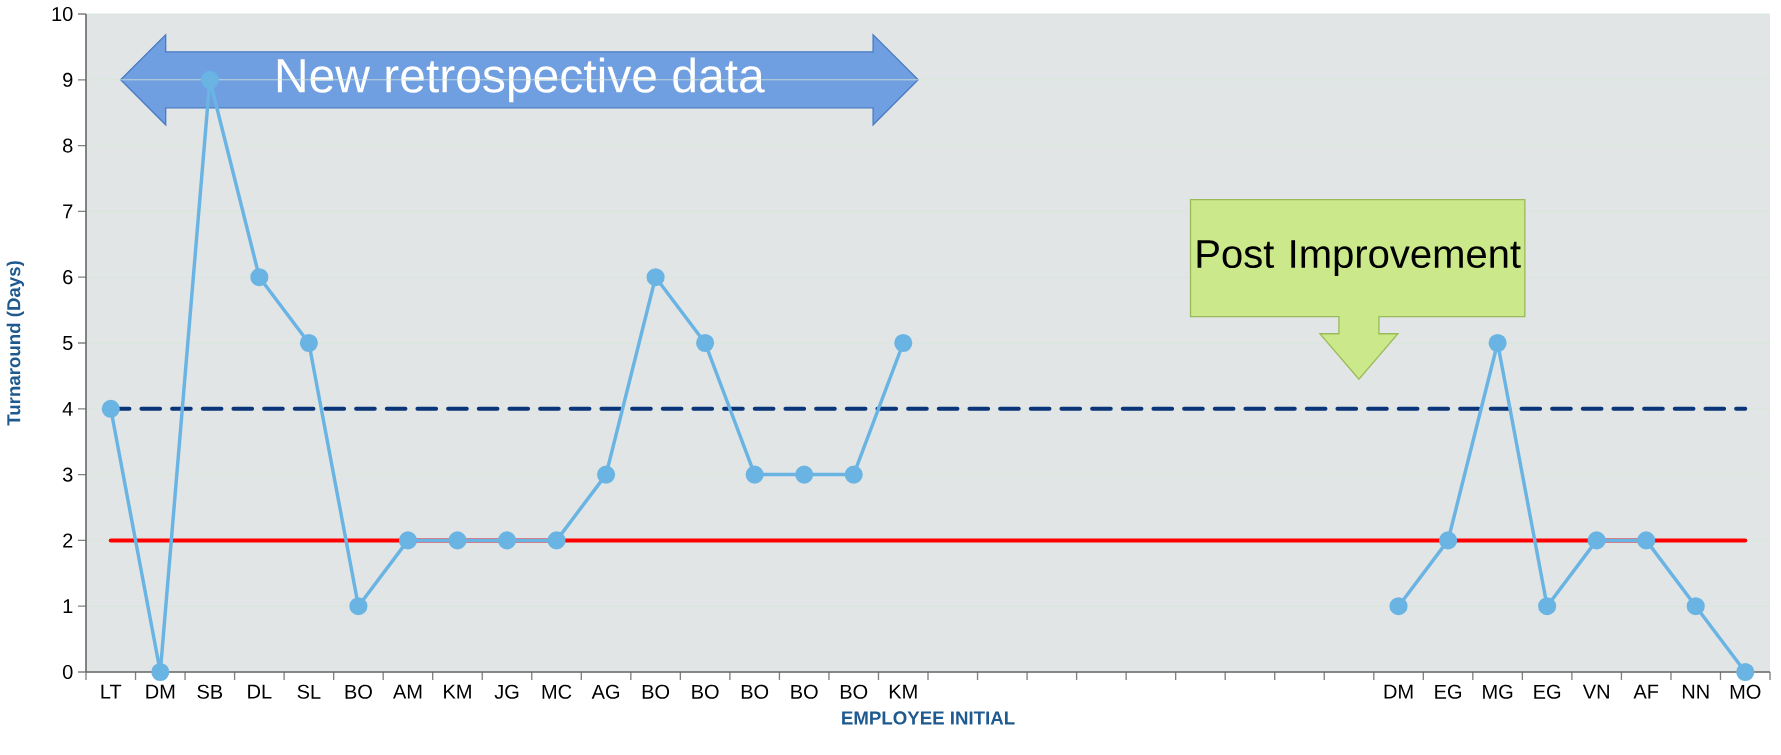 The height and width of the screenshot is (755, 1781). Describe the element at coordinates (407, 691) in the screenshot. I see `x-tick-label: AM` at that location.